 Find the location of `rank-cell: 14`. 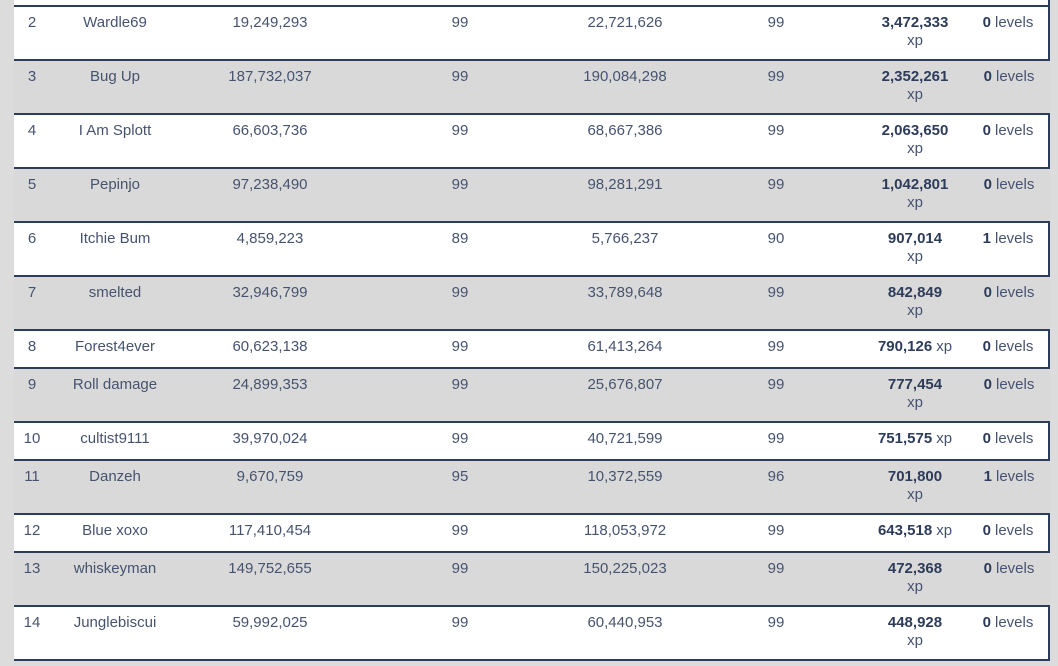

rank-cell: 14 is located at coordinates (32, 622).